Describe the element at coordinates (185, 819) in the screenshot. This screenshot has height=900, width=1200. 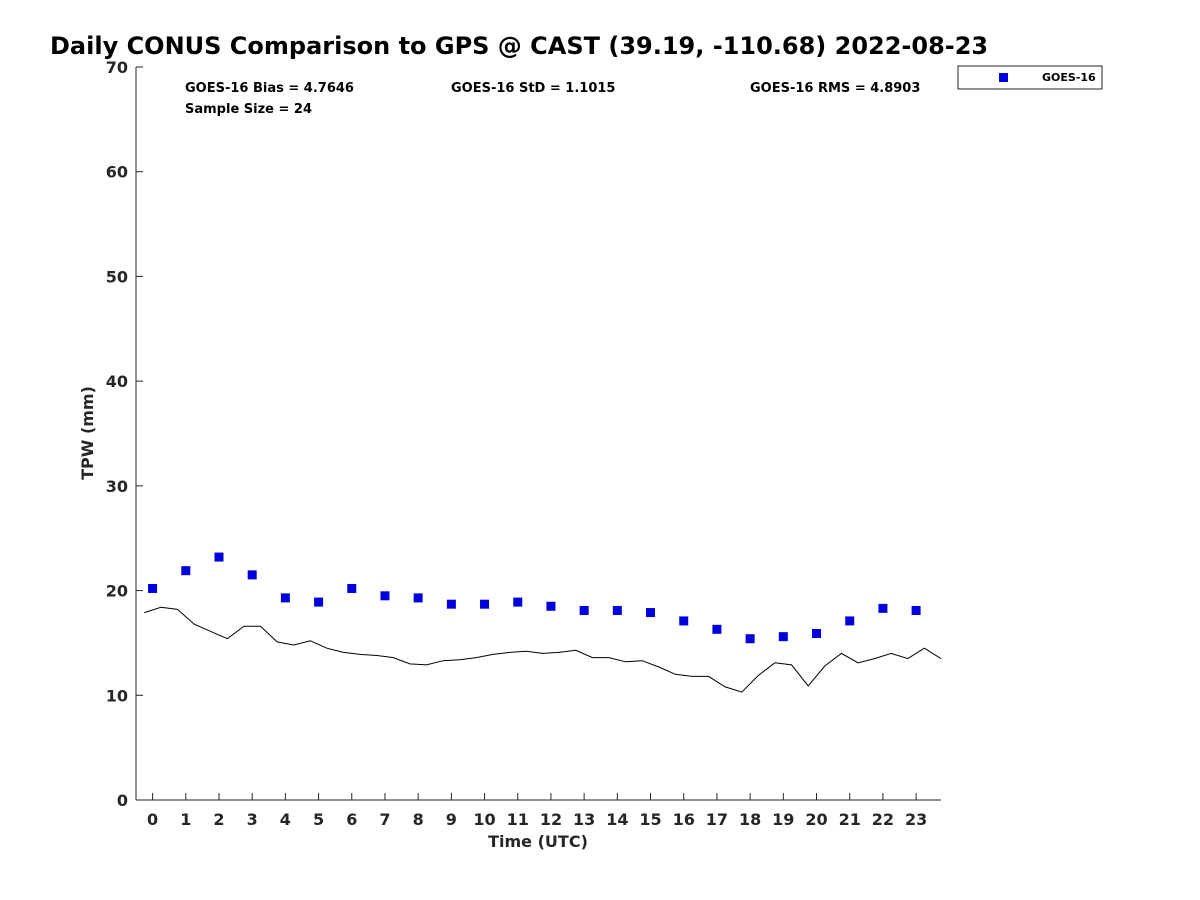
I see `x-tick-label: 1` at that location.